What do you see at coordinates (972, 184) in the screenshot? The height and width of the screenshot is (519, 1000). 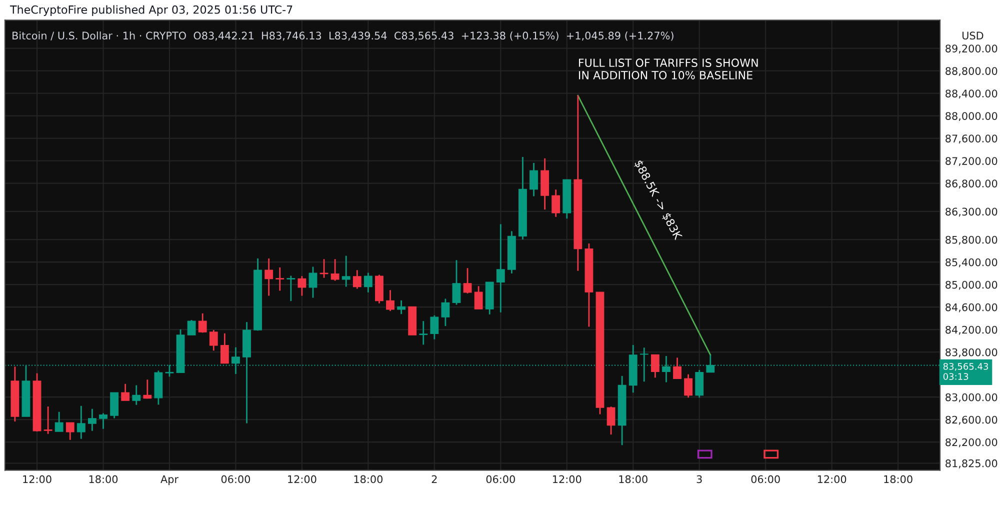 I see `y-tick-label: 86,800.00` at bounding box center [972, 184].